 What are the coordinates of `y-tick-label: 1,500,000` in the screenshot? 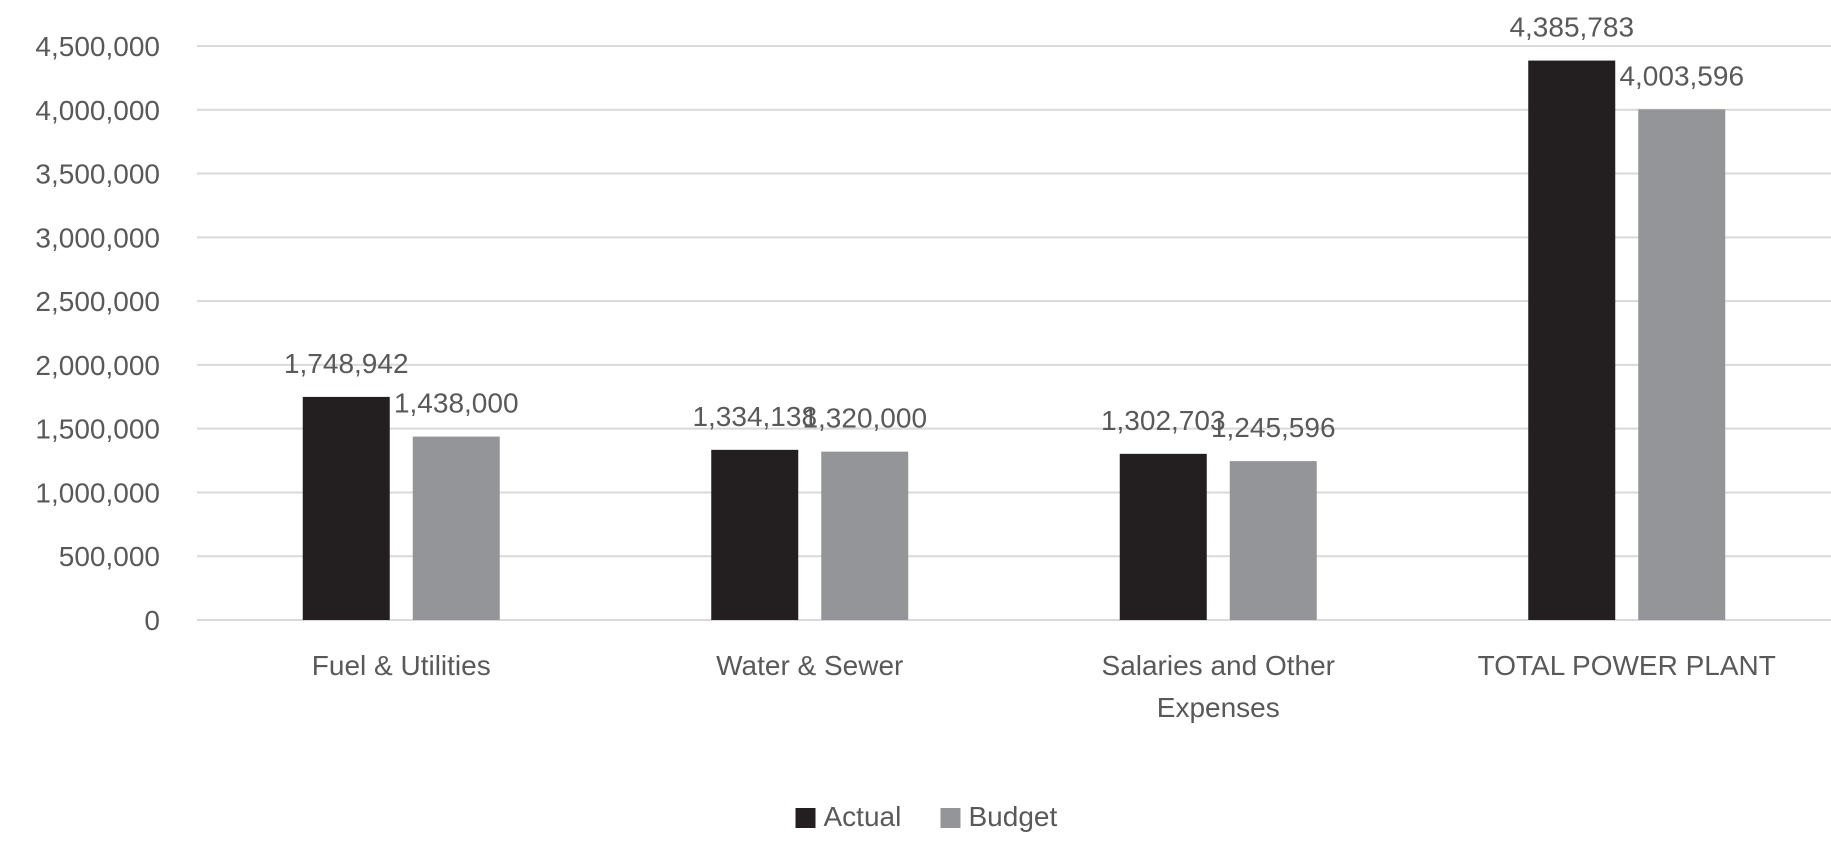 It's located at (97, 429).